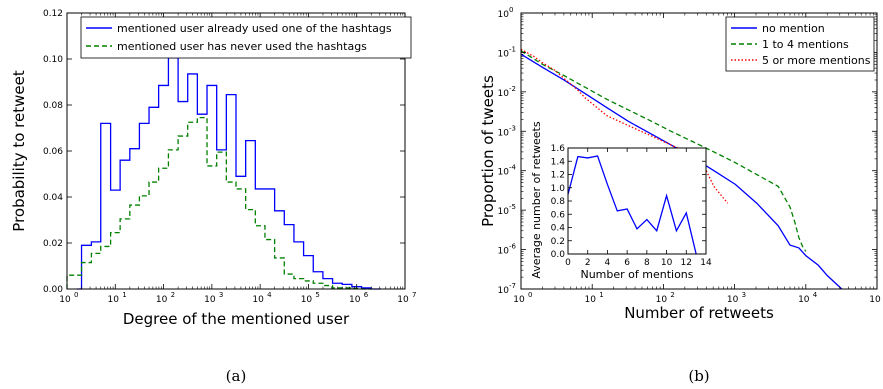 The image size is (883, 389). Describe the element at coordinates (568, 263) in the screenshot. I see `inset-x-tick-label: 0` at that location.